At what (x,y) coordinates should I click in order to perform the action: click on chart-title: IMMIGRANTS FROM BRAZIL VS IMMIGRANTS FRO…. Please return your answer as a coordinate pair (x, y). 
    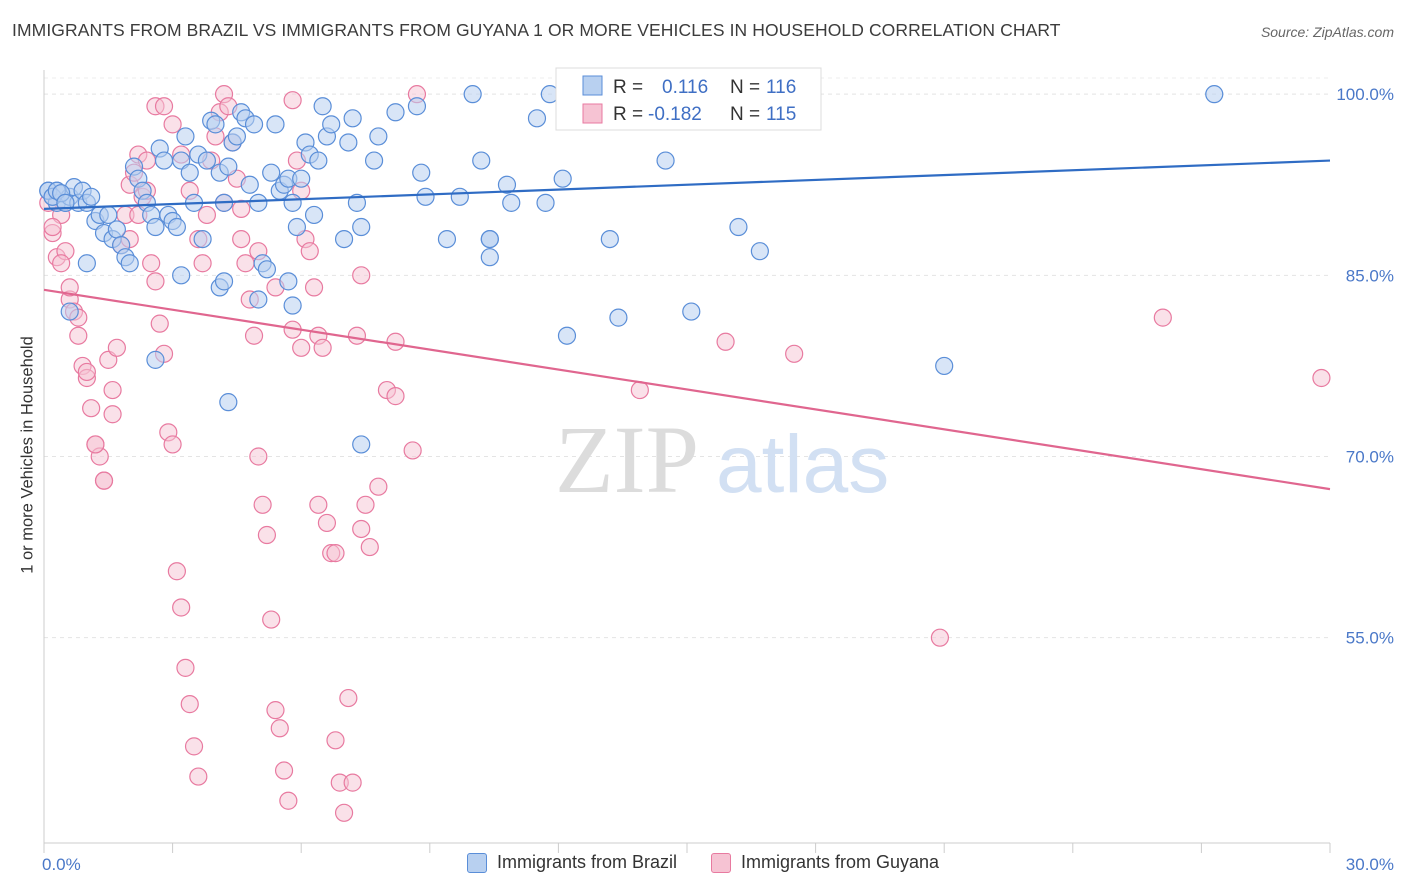
    Looking at the image, I should click on (536, 30).